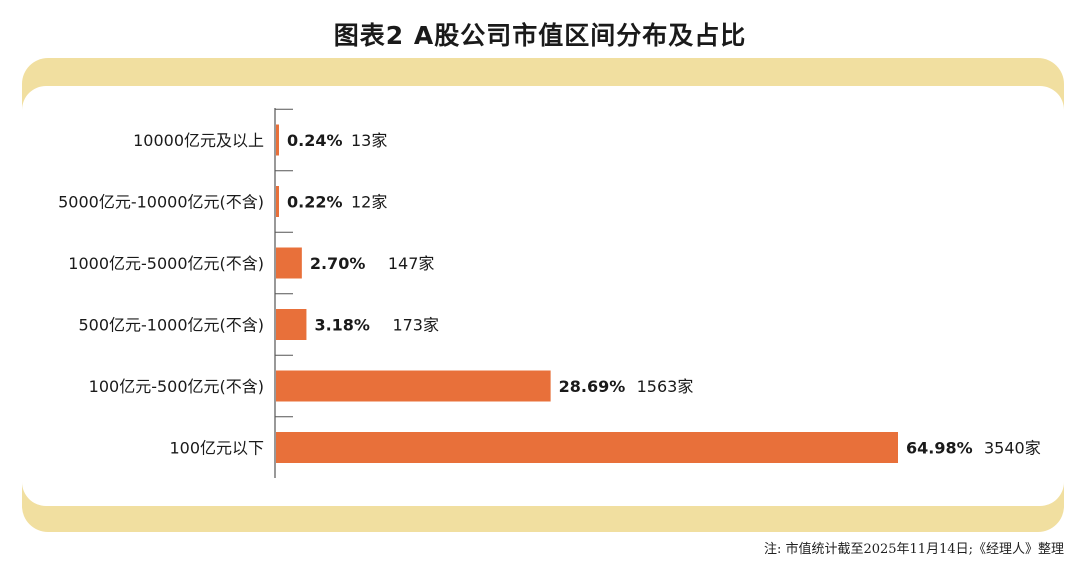  I want to click on category-label: 5000亿元-10000亿元(不含), so click(161, 202).